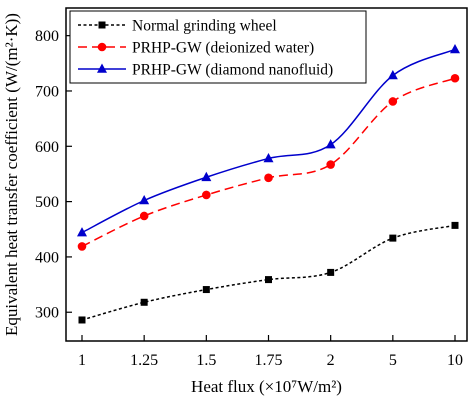  Describe the element at coordinates (47, 91) in the screenshot. I see `y-tick-label: 700` at that location.